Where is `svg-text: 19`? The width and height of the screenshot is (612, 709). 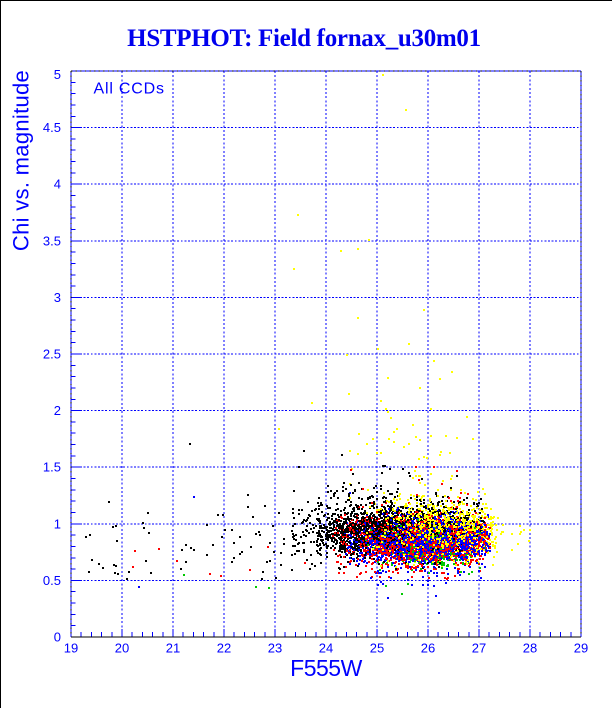
svg-text: 19 is located at coordinates (71, 648).